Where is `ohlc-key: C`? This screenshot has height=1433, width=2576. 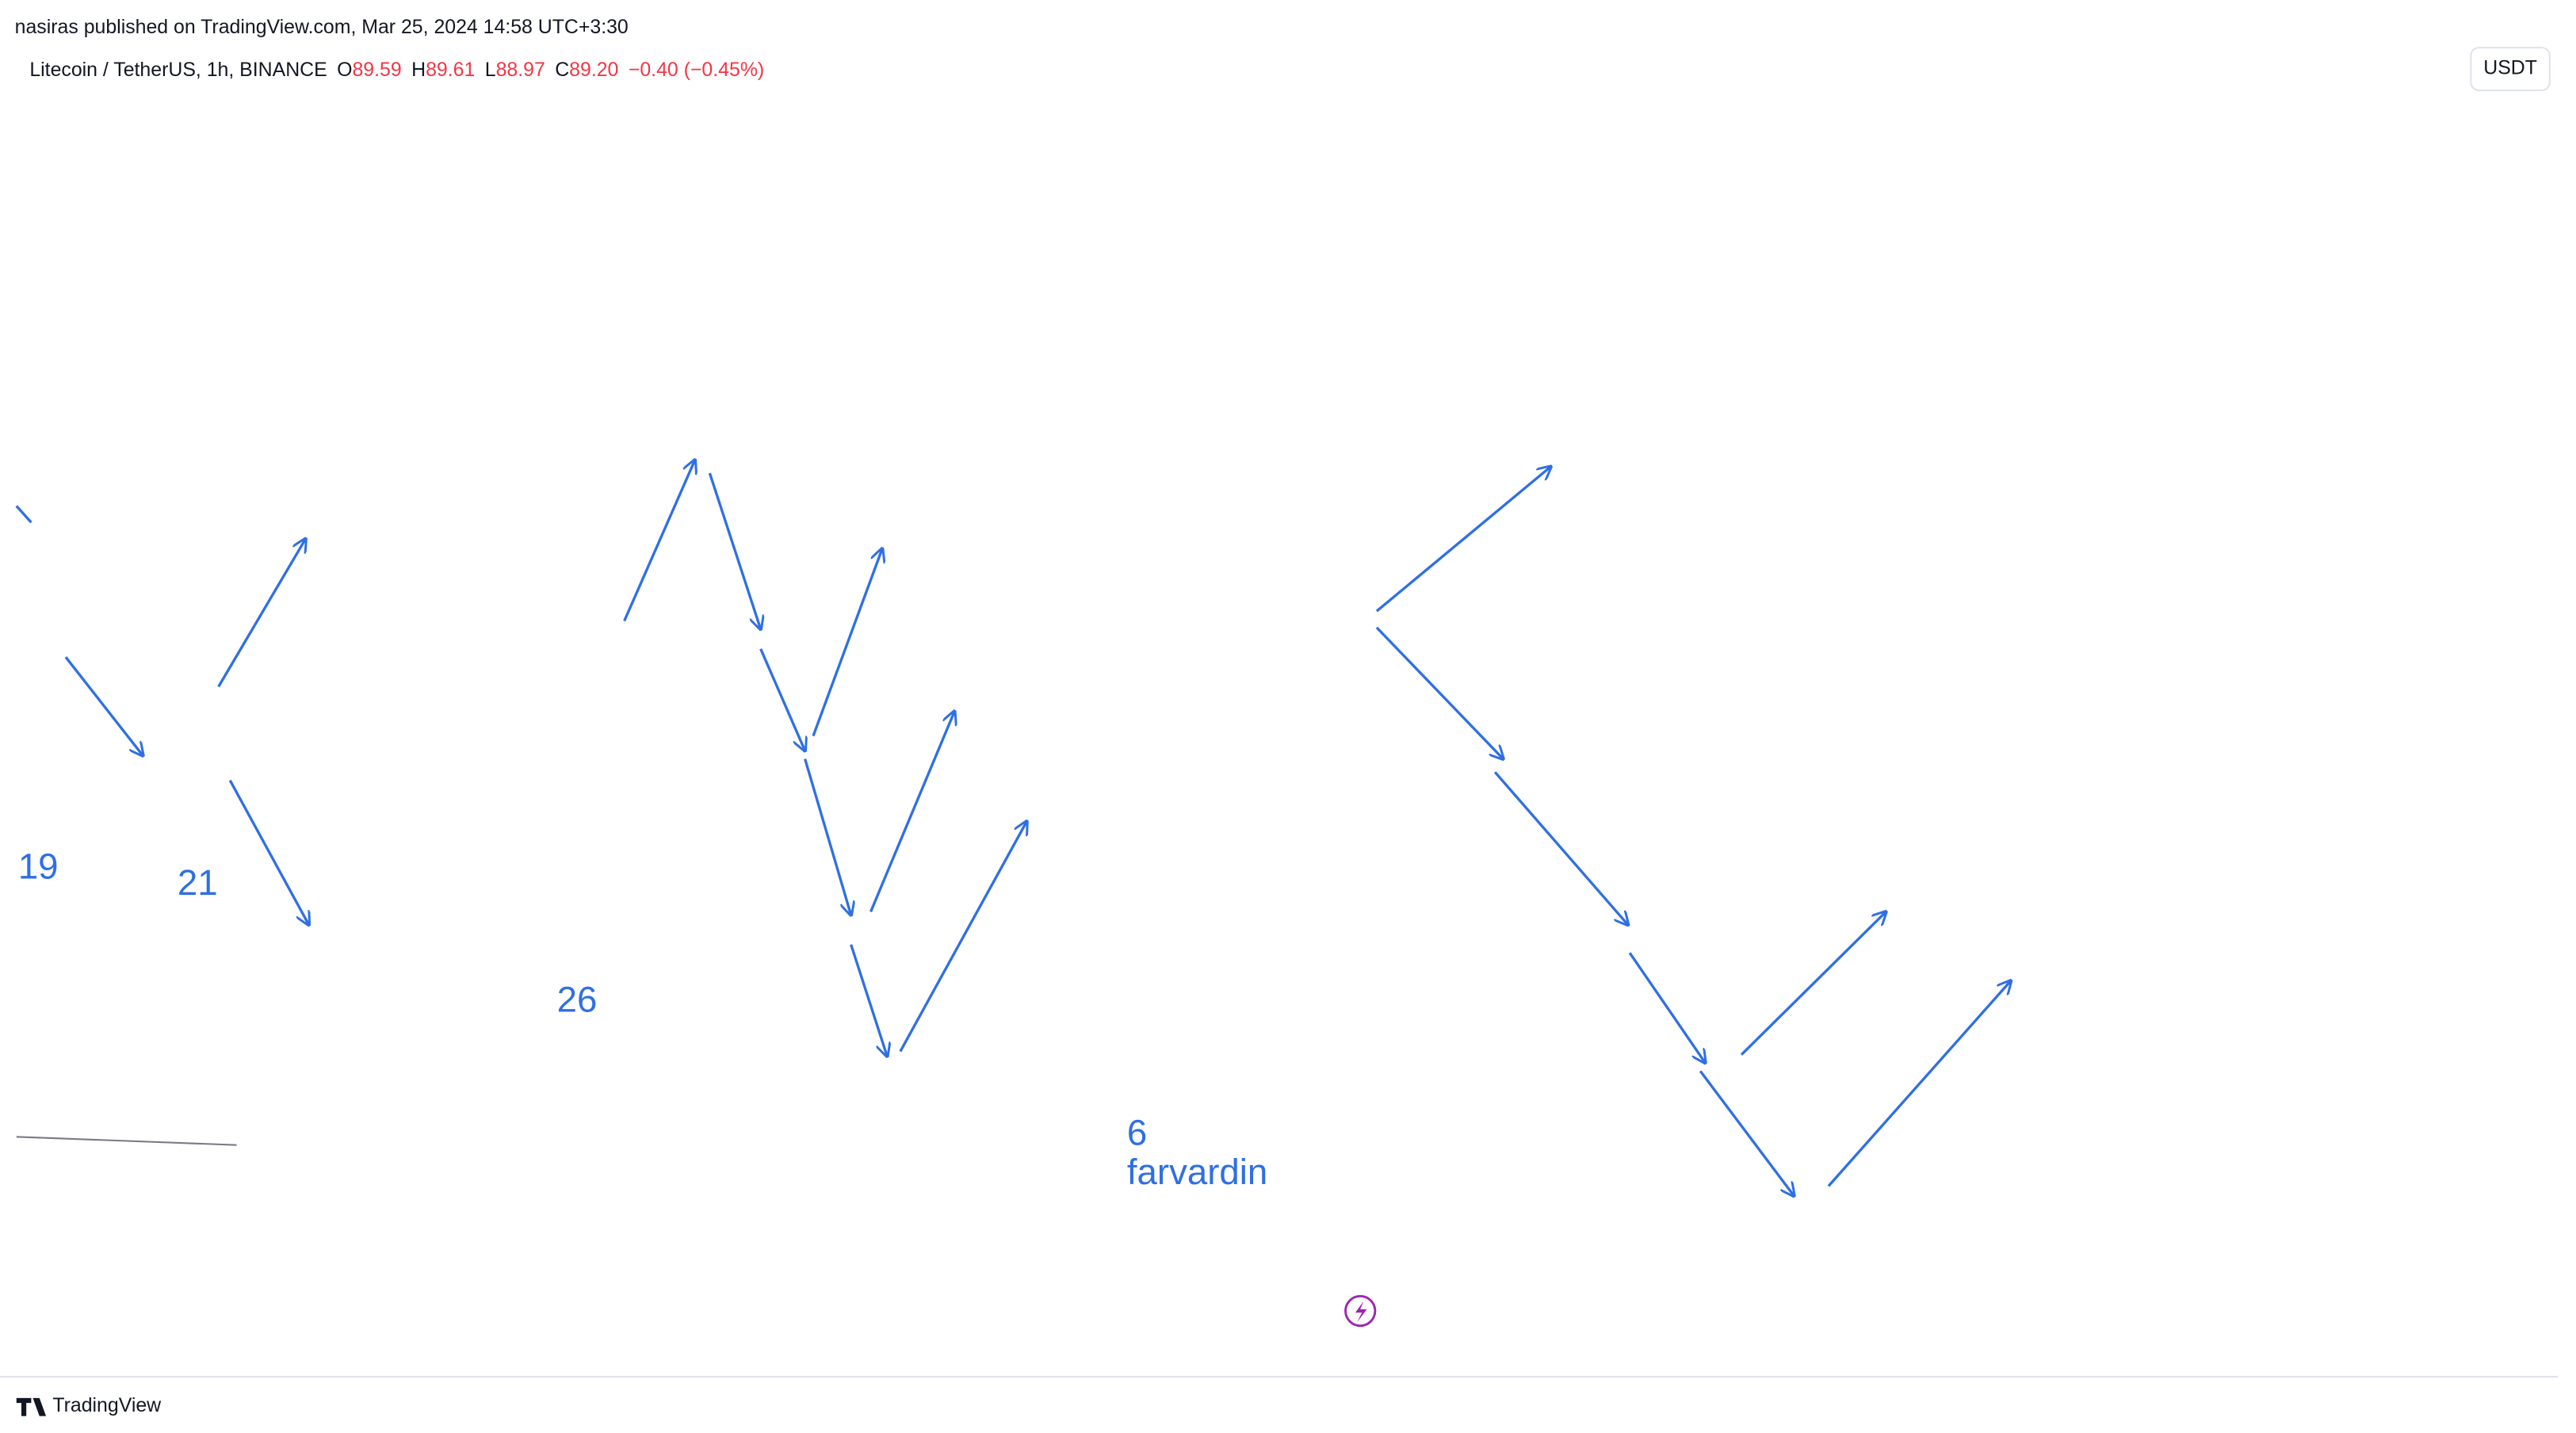 ohlc-key: C is located at coordinates (562, 70).